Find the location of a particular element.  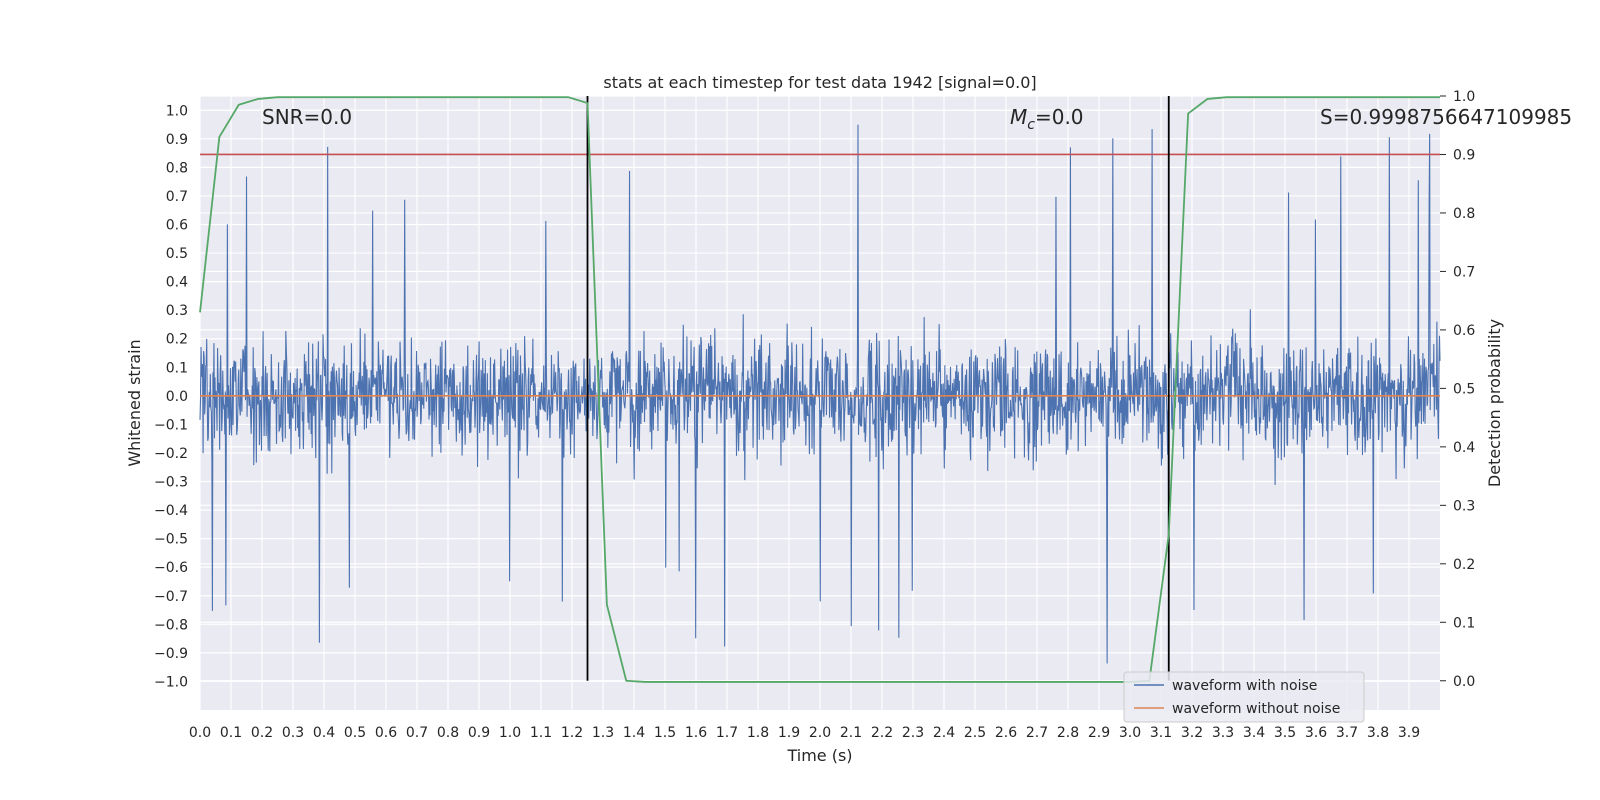

x-tick-label: 0.2 is located at coordinates (262, 733).